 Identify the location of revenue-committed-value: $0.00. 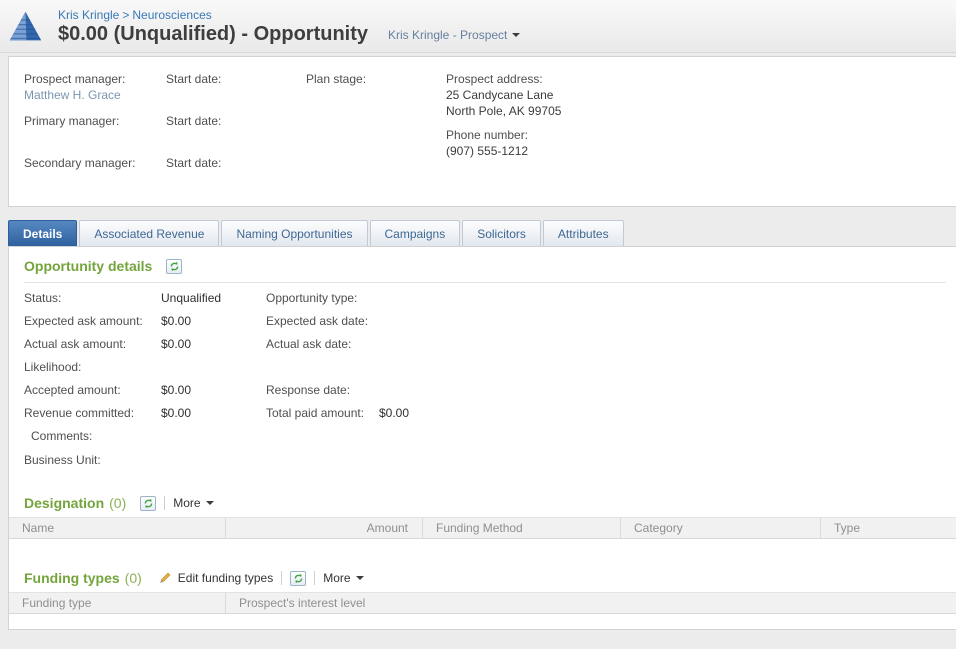
(176, 412).